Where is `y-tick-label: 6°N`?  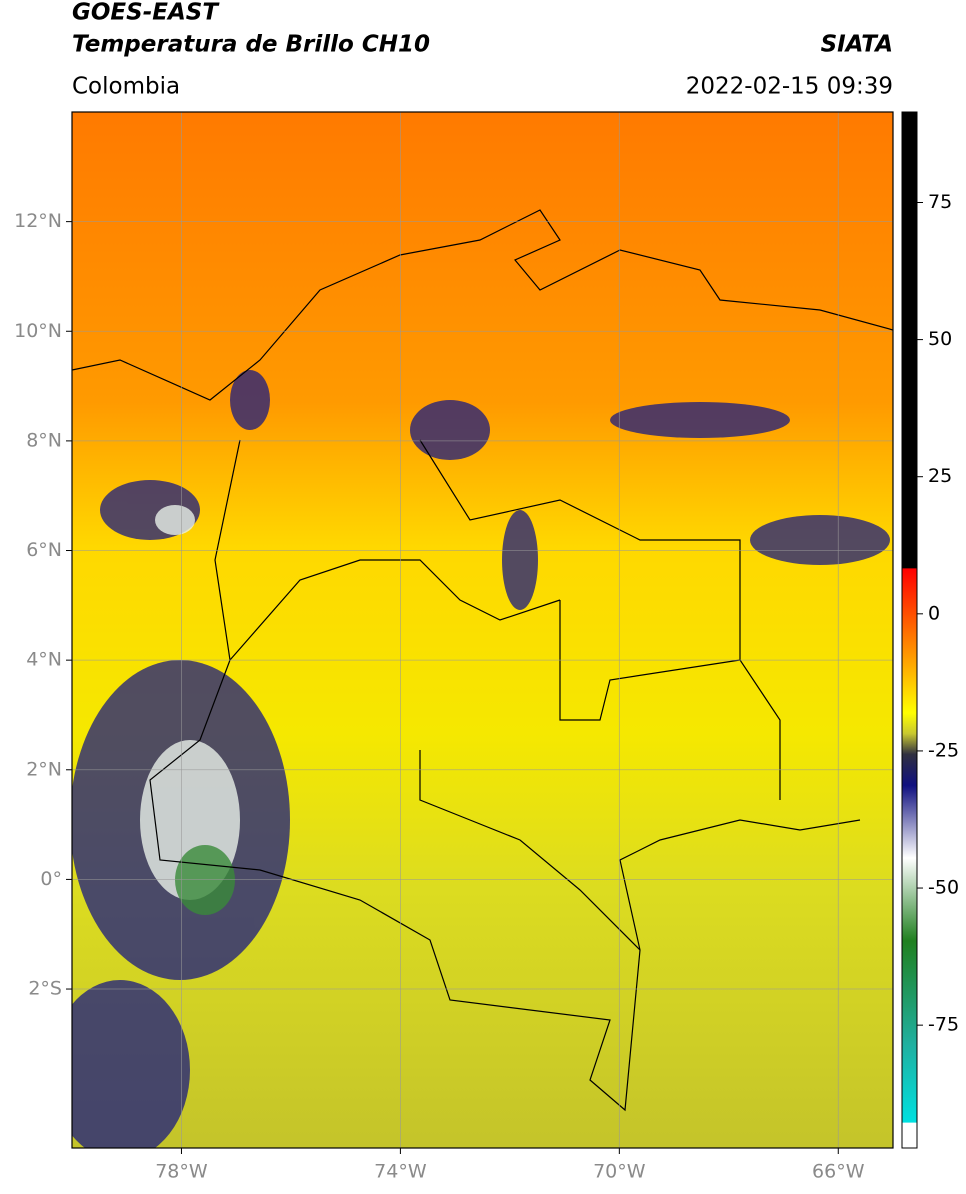
y-tick-label: 6°N is located at coordinates (44, 550).